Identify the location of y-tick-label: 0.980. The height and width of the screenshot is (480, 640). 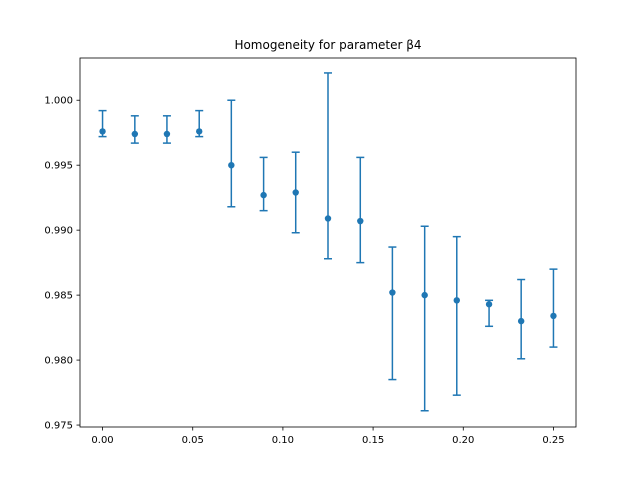
(58, 361).